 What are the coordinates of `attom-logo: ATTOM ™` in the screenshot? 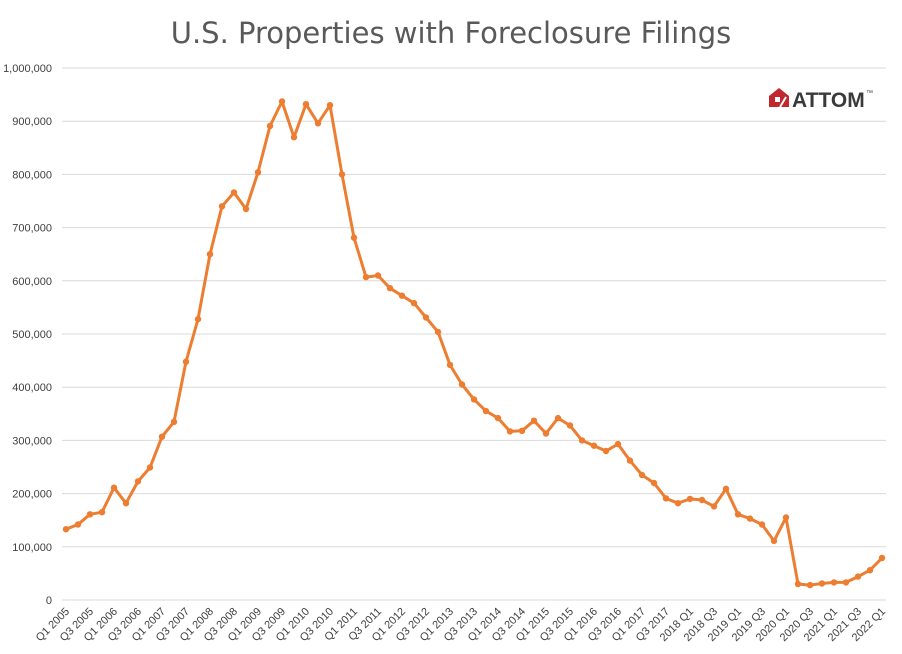 It's located at (821, 100).